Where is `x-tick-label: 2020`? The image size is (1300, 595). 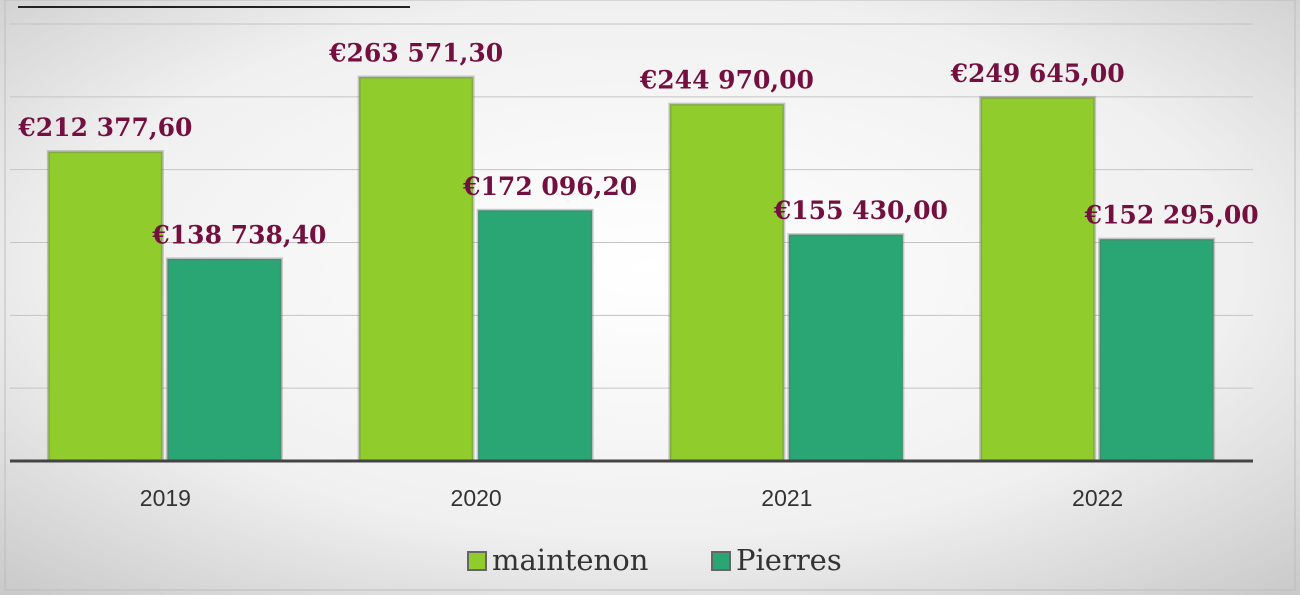 x-tick-label: 2020 is located at coordinates (476, 498).